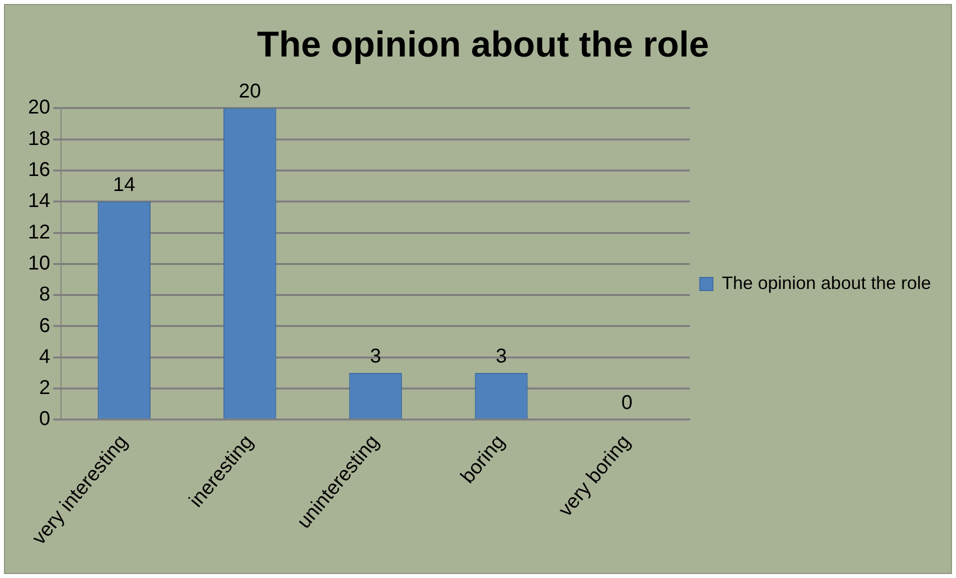  Describe the element at coordinates (483, 44) in the screenshot. I see `chart-title: The opinion about the role` at that location.